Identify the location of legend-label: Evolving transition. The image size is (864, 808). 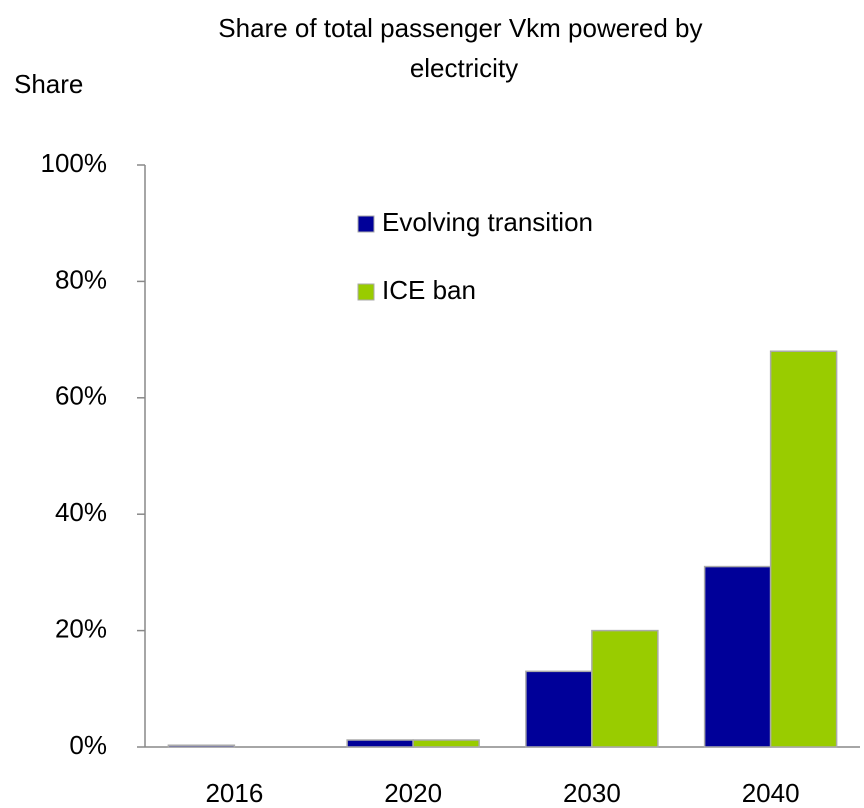
(487, 222).